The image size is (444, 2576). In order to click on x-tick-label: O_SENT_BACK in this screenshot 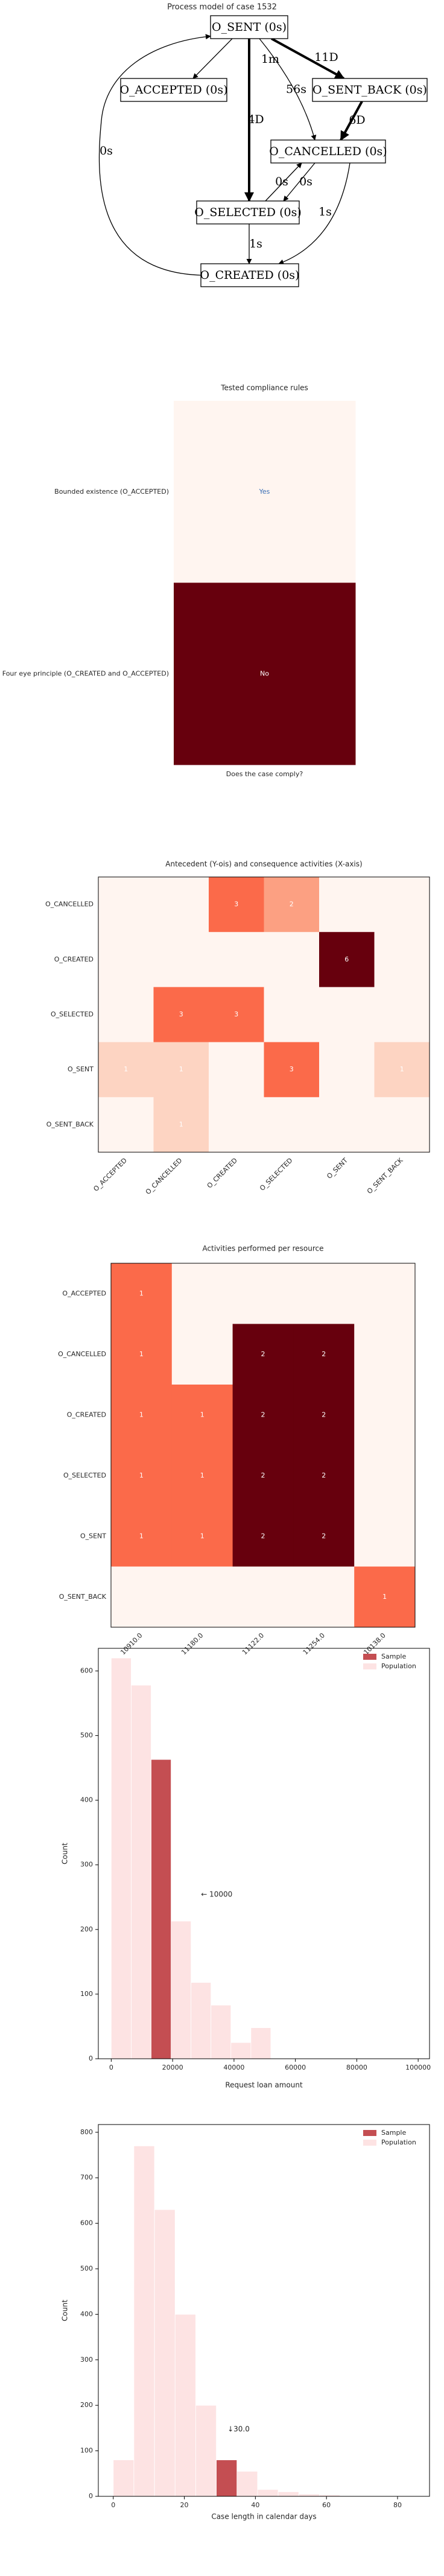, I will do `click(385, 1175)`.